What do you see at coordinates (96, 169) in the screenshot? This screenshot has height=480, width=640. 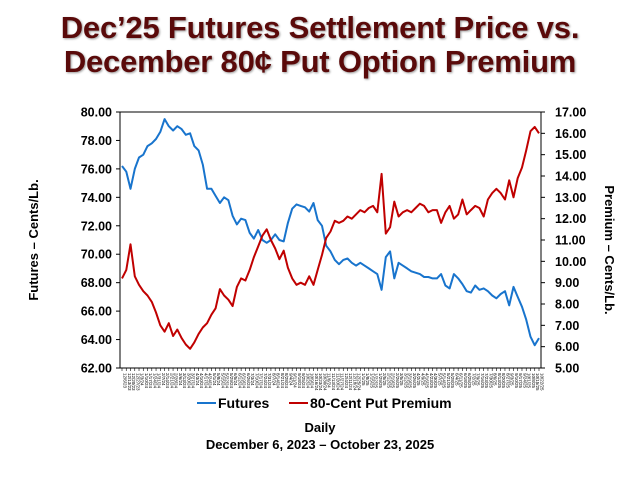 I see `y-left-tick-label: 76.00` at bounding box center [96, 169].